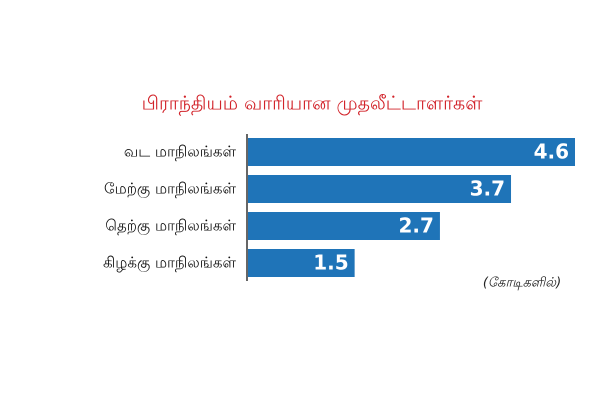 This screenshot has height=413, width=600. I want to click on data-label: 4.6, so click(551, 152).